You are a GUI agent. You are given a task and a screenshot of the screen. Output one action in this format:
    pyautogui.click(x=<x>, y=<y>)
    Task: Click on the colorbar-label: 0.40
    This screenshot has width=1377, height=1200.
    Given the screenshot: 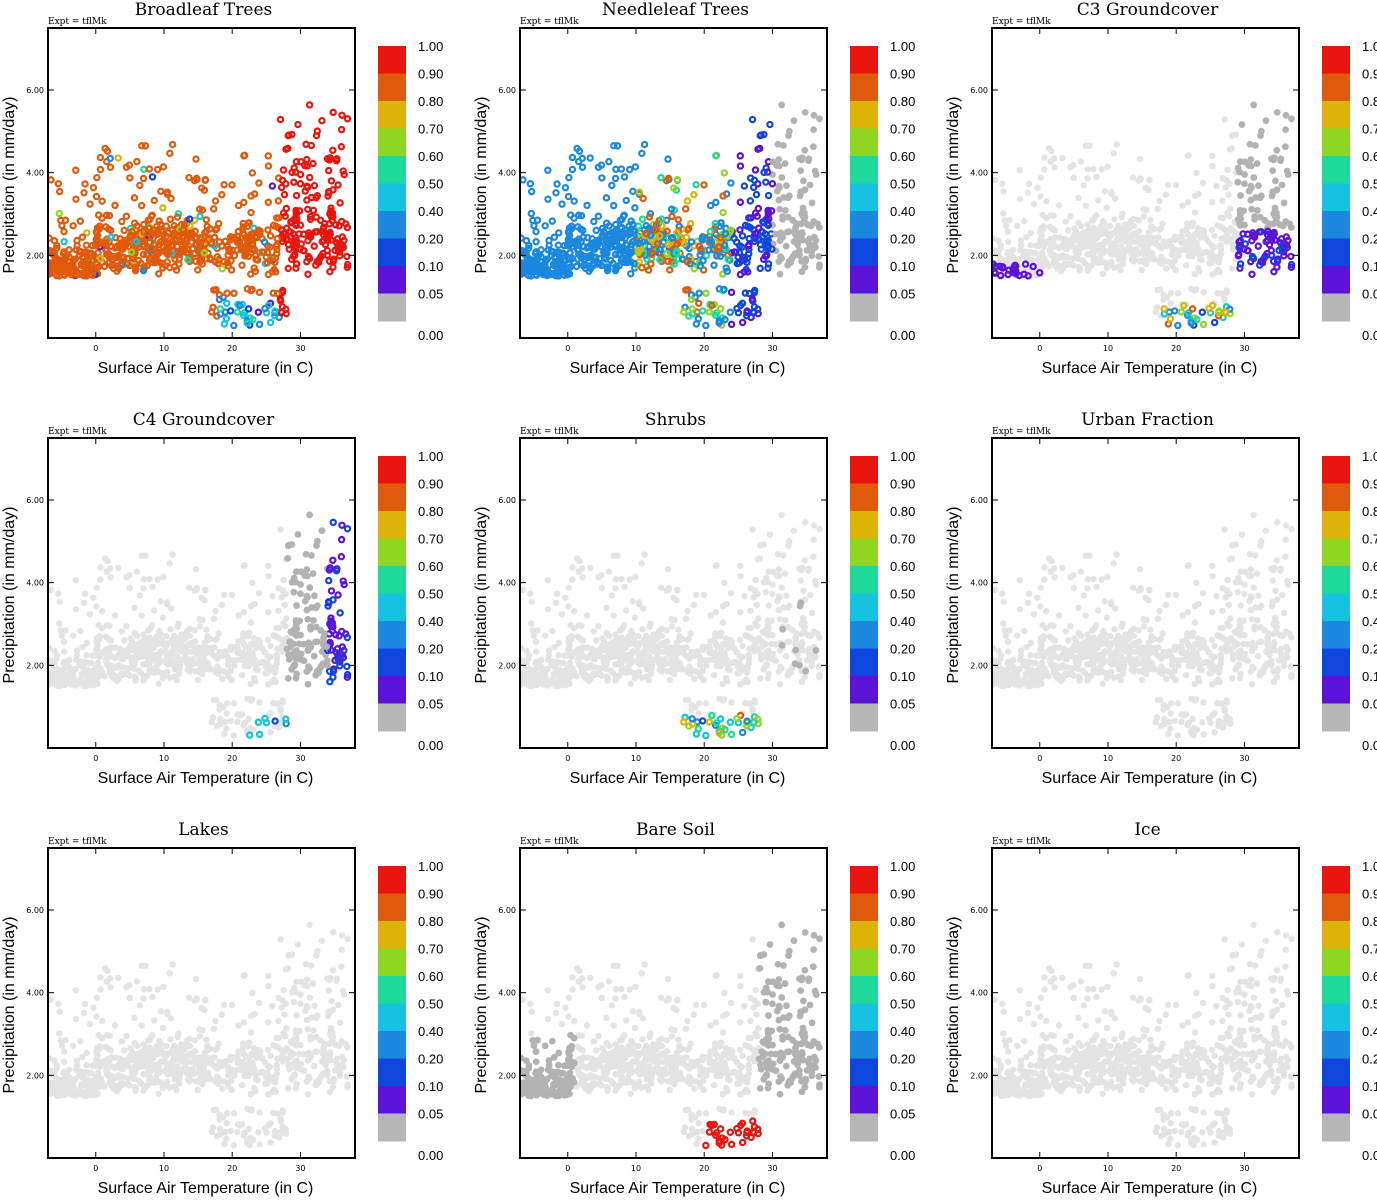 What is the action you would take?
    pyautogui.click(x=1369, y=211)
    